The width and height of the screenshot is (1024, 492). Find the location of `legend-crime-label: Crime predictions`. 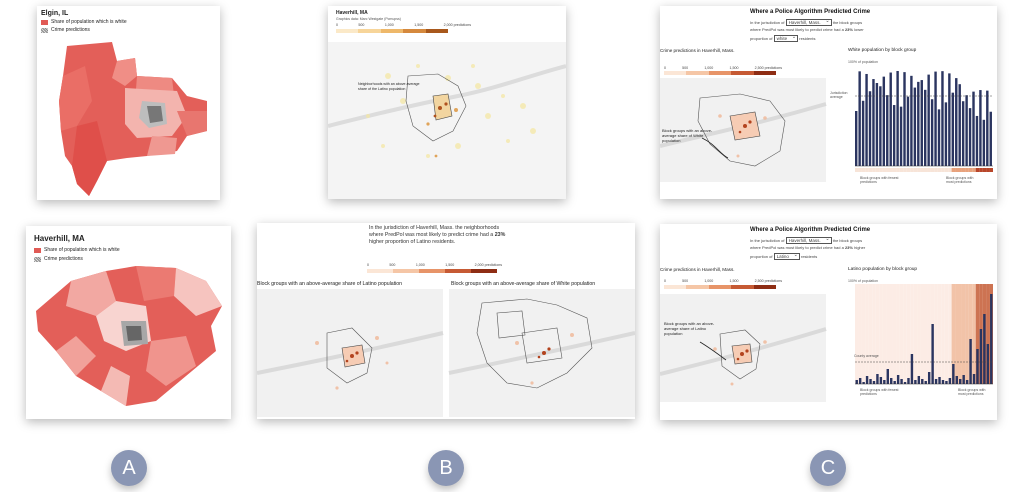

legend-crime-label: Crime predictions is located at coordinates (63, 259).